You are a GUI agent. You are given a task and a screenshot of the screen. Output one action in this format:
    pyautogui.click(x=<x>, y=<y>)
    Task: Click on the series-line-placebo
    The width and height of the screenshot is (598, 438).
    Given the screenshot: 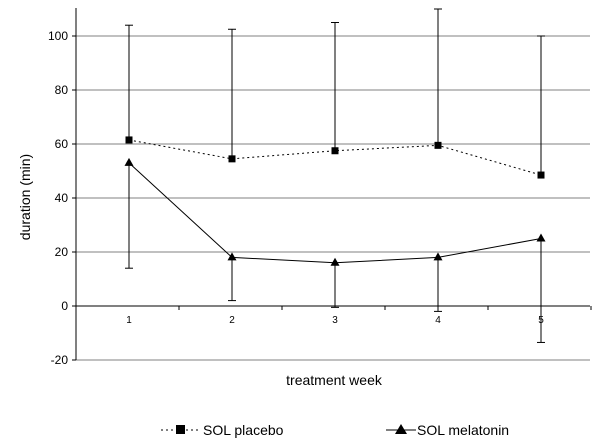 What is the action you would take?
    pyautogui.click(x=335, y=157)
    